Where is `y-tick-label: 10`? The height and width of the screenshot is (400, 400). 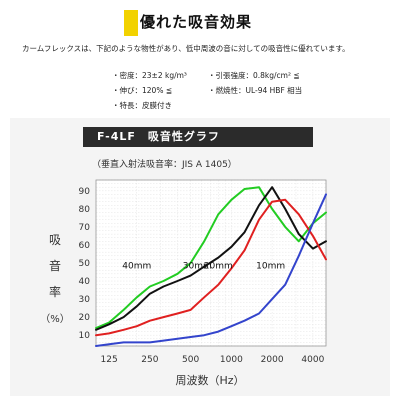
y-tick-label: 10 is located at coordinates (85, 336).